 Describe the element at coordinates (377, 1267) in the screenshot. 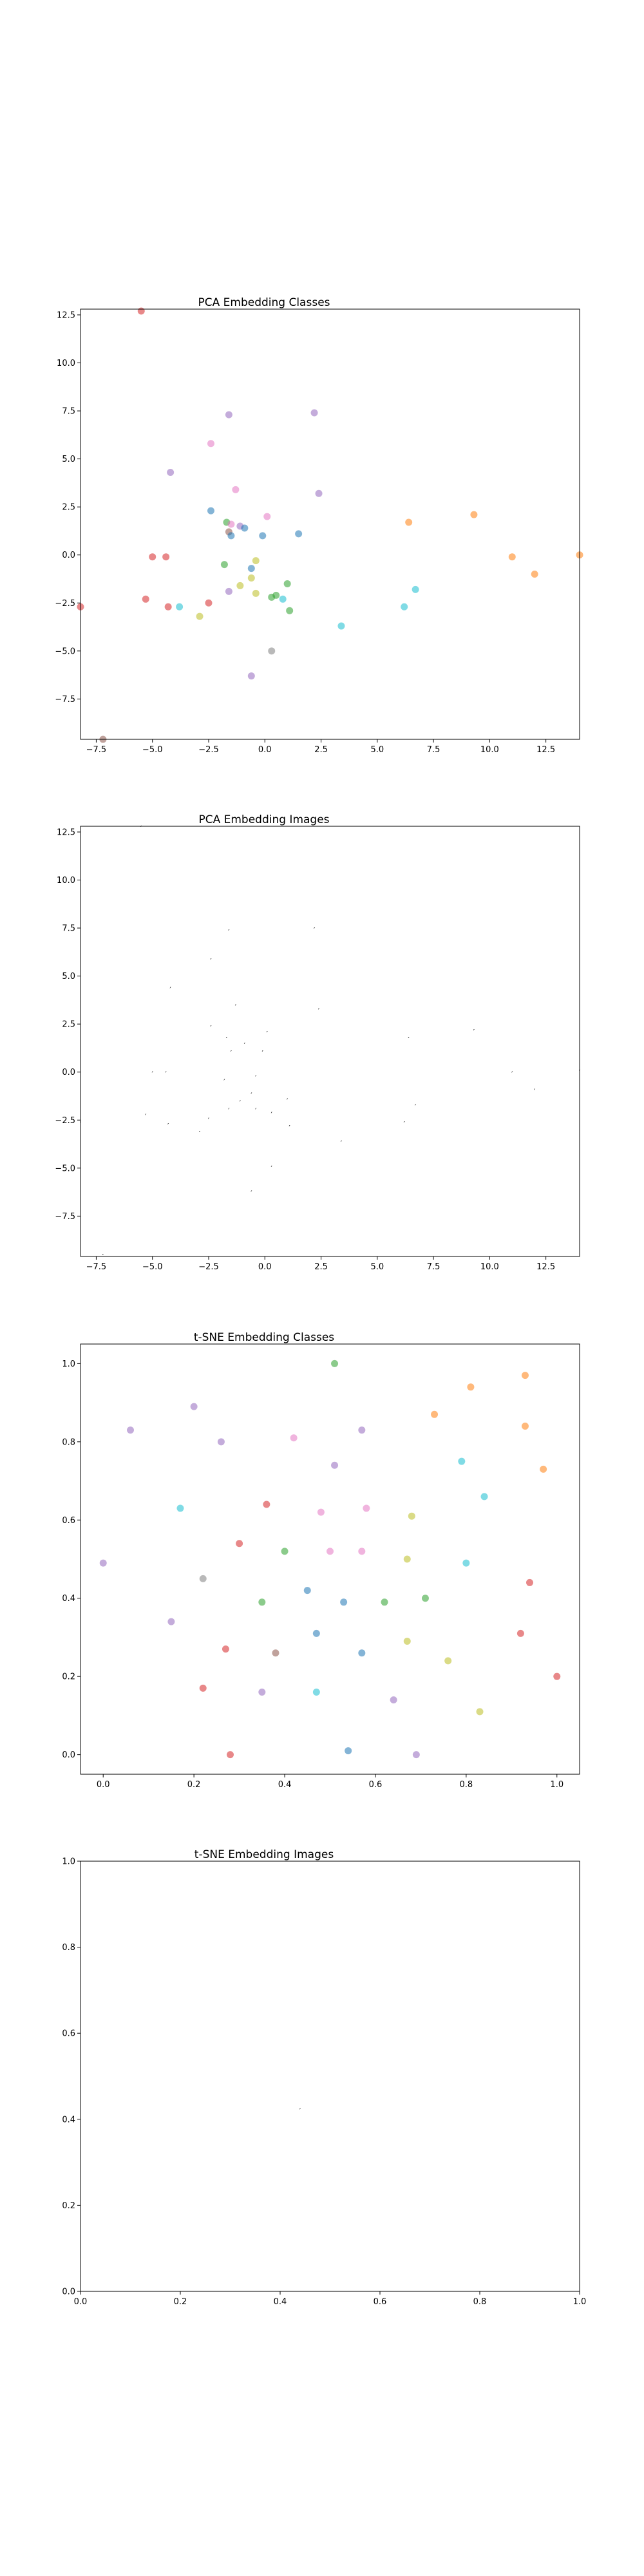

I see `x-tick-label: 5.0` at that location.